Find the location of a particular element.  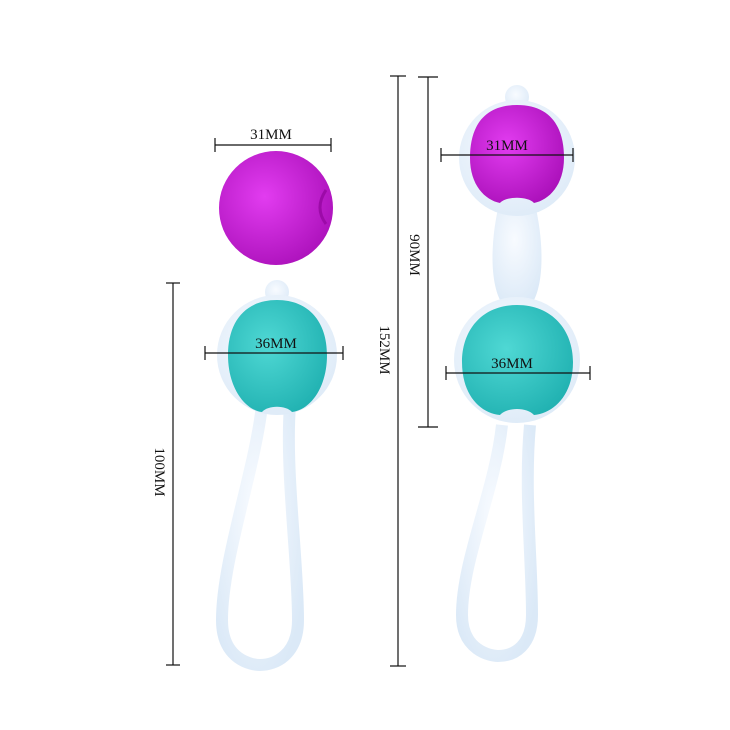

single-ball-set is located at coordinates (276, 476).